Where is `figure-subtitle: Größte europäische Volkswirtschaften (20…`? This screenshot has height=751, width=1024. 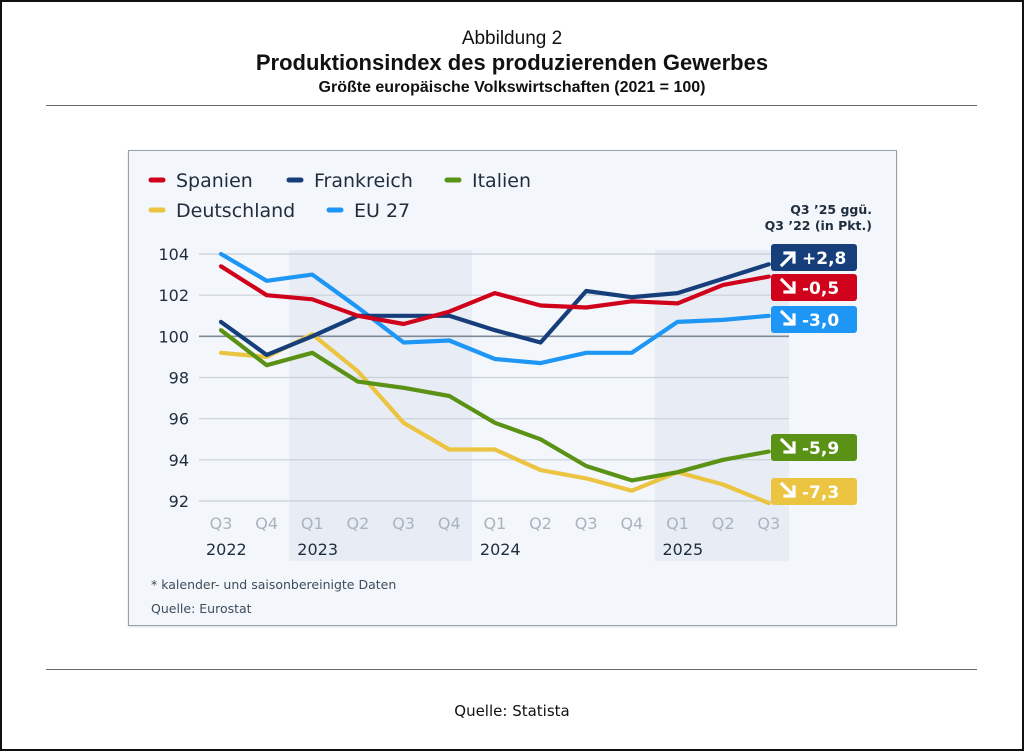 figure-subtitle: Größte europäische Volkswirtschaften (20… is located at coordinates (512, 87).